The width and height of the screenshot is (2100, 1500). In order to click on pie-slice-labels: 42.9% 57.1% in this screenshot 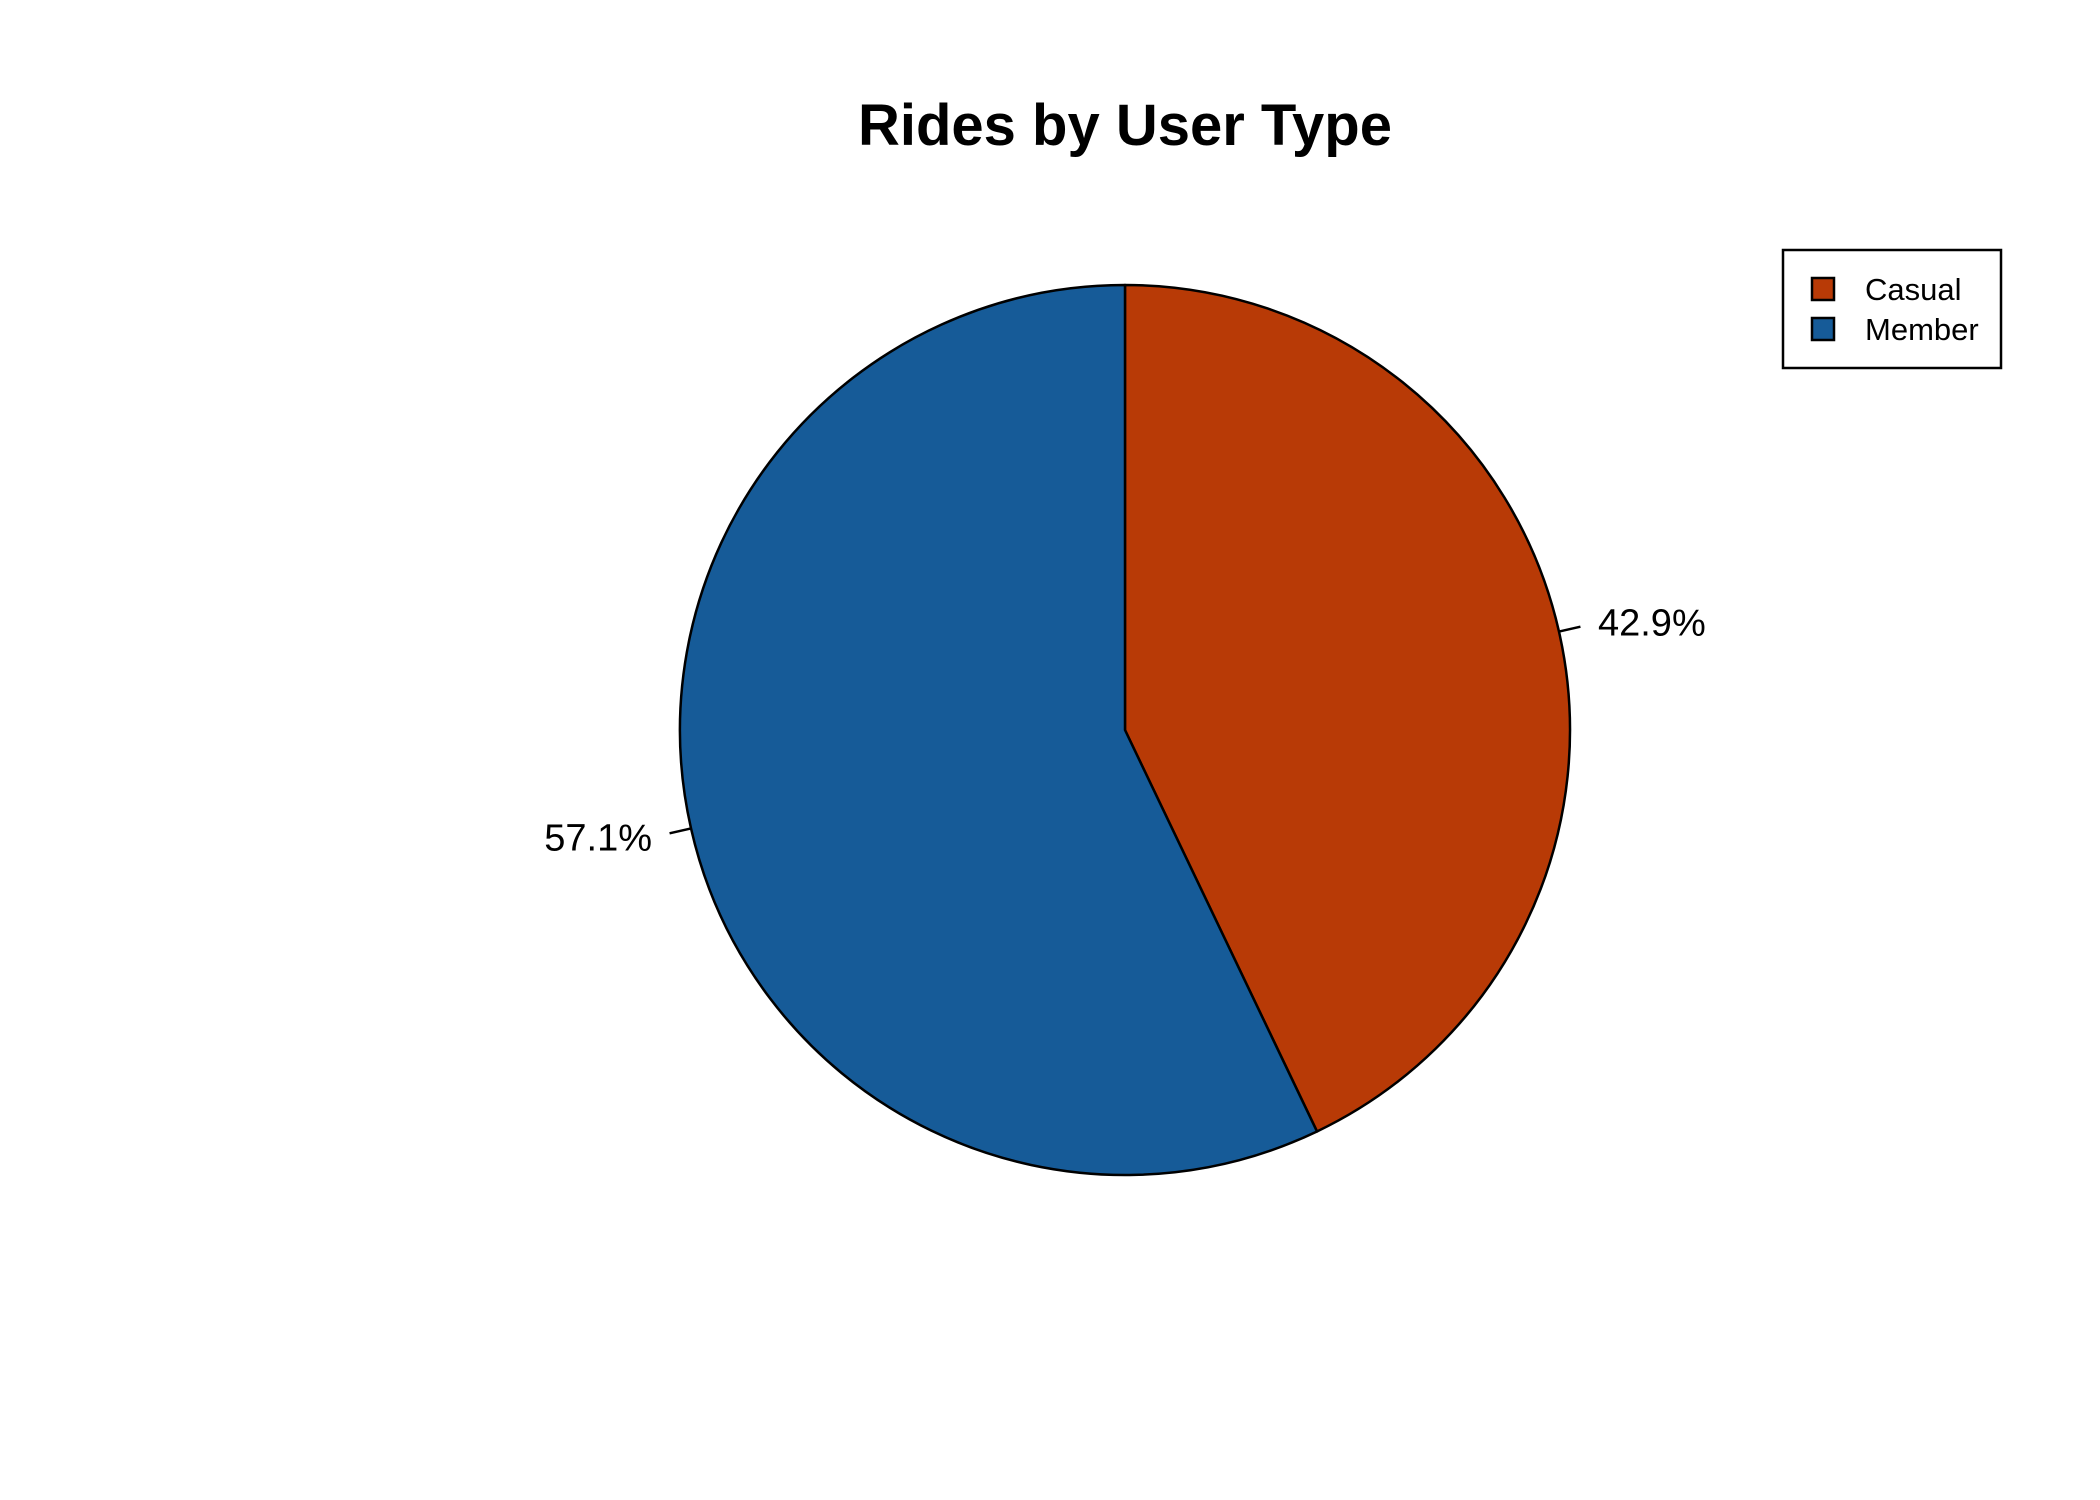, I will do `click(1124, 731)`.